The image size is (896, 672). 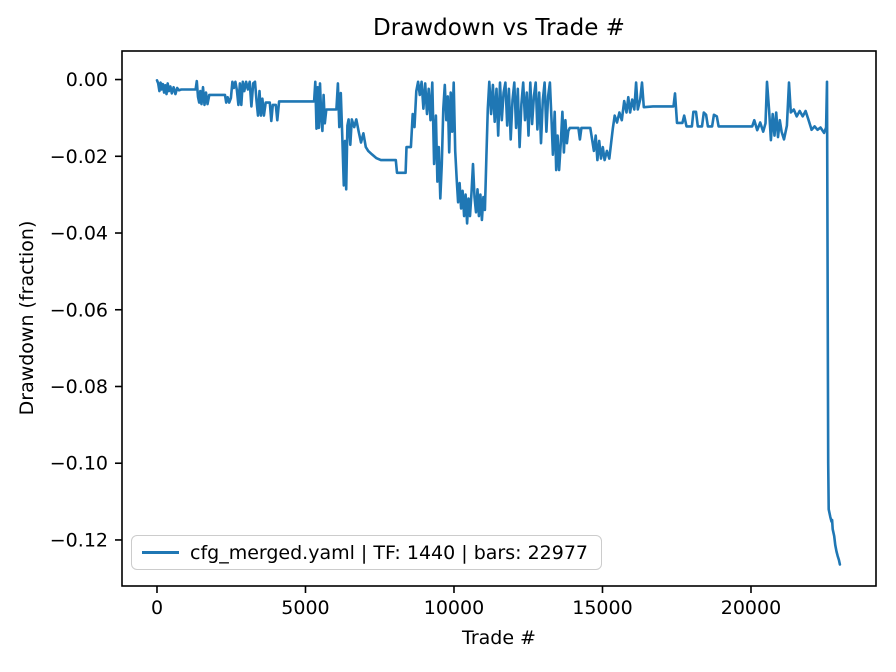 I want to click on x-axis-label: Trade #, so click(x=499, y=638).